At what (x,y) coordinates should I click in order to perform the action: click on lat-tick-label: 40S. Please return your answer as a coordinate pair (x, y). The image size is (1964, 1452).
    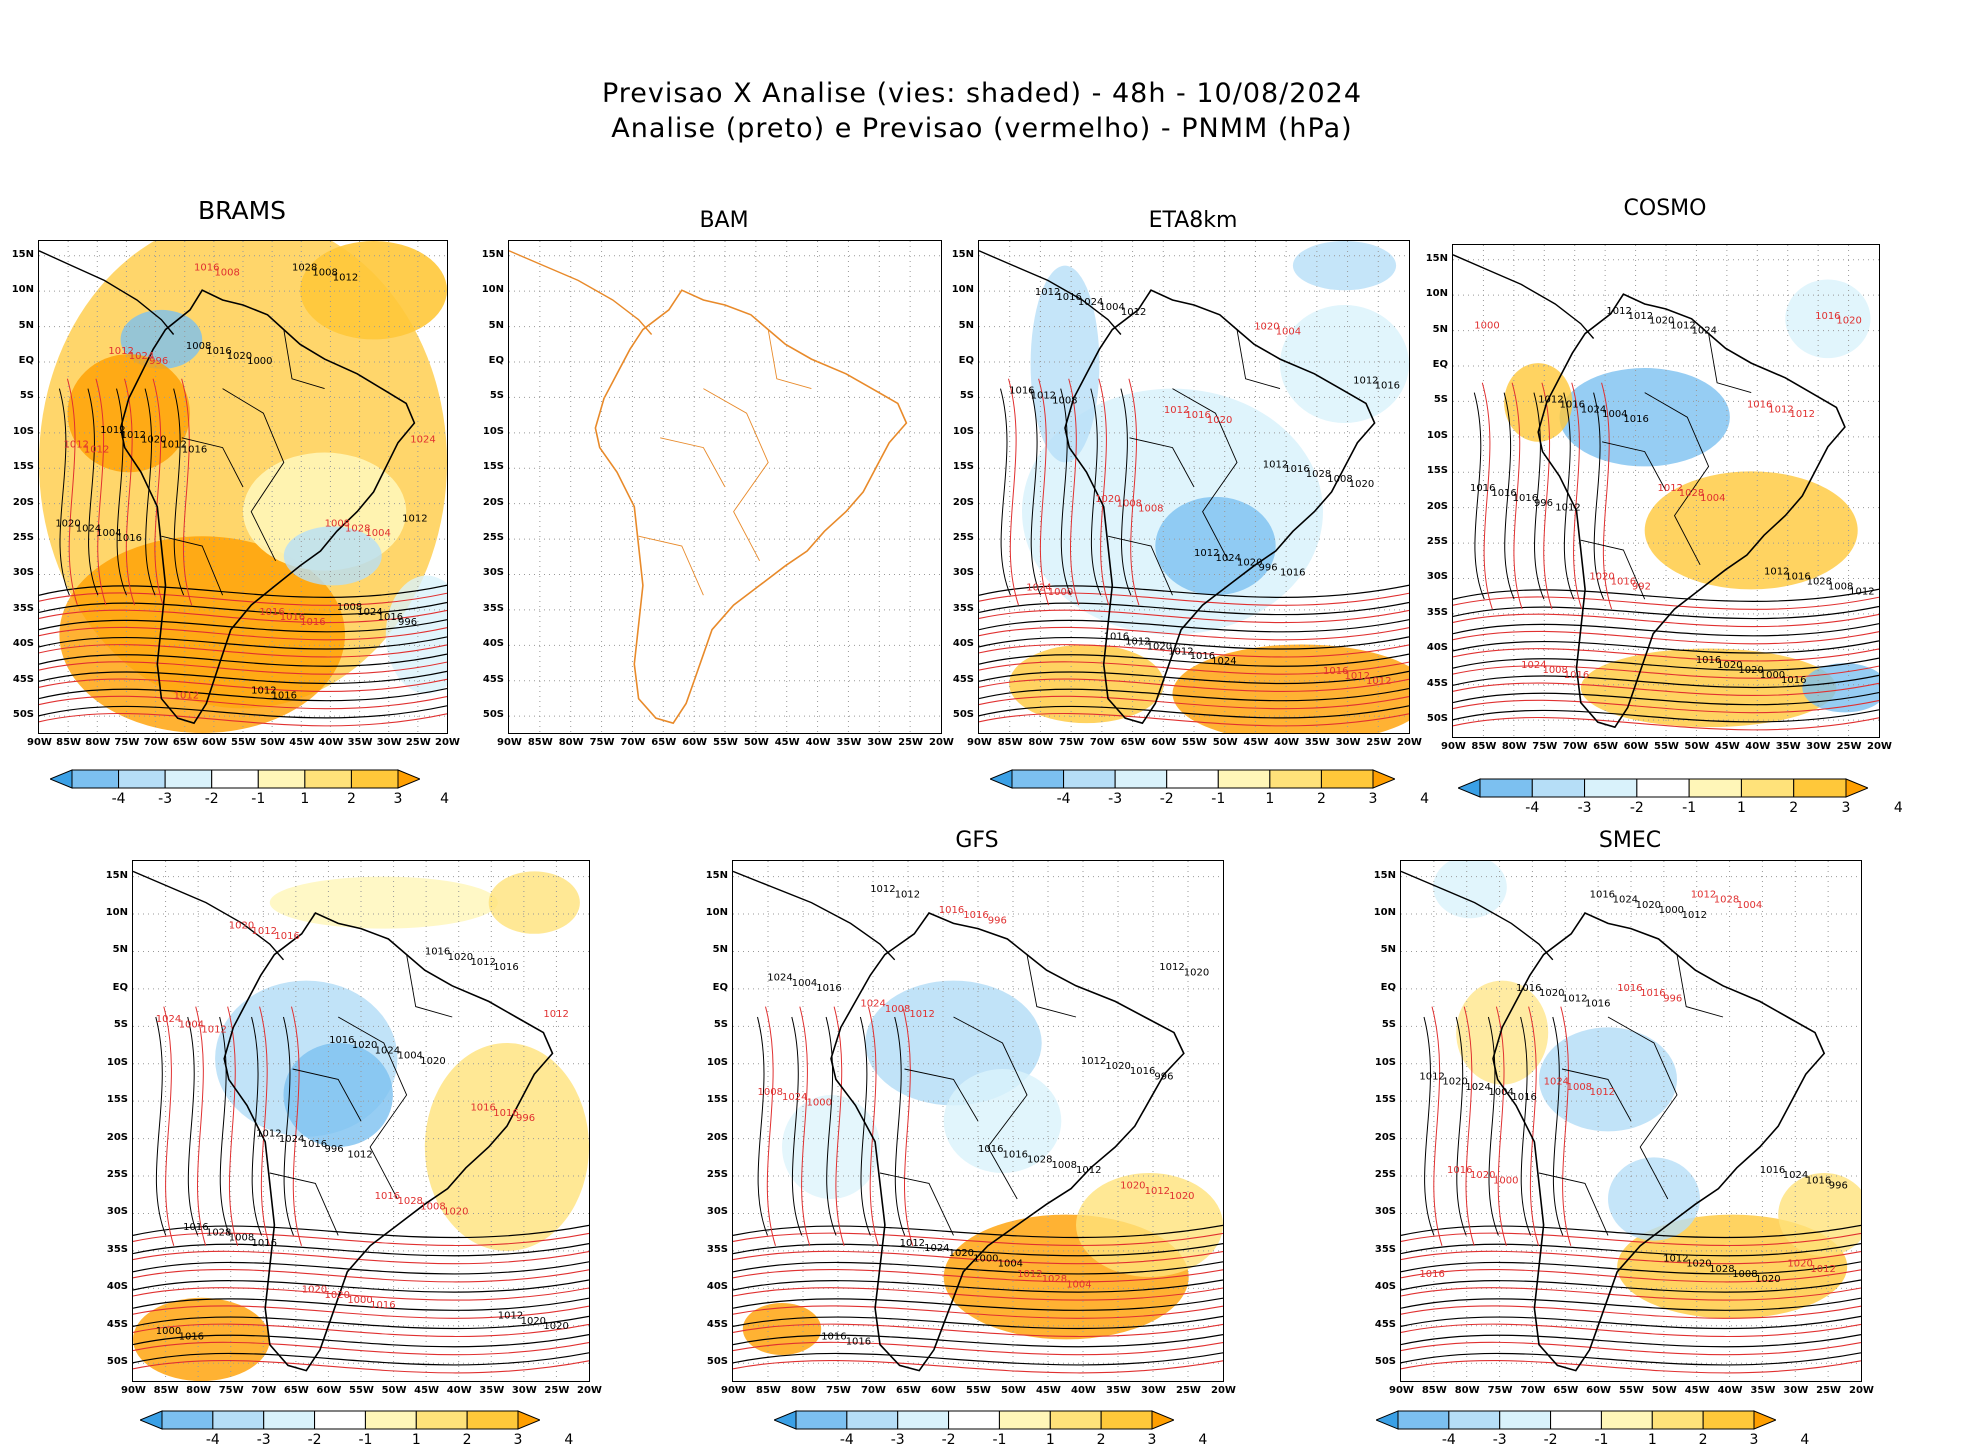
    Looking at the image, I should click on (1385, 1287).